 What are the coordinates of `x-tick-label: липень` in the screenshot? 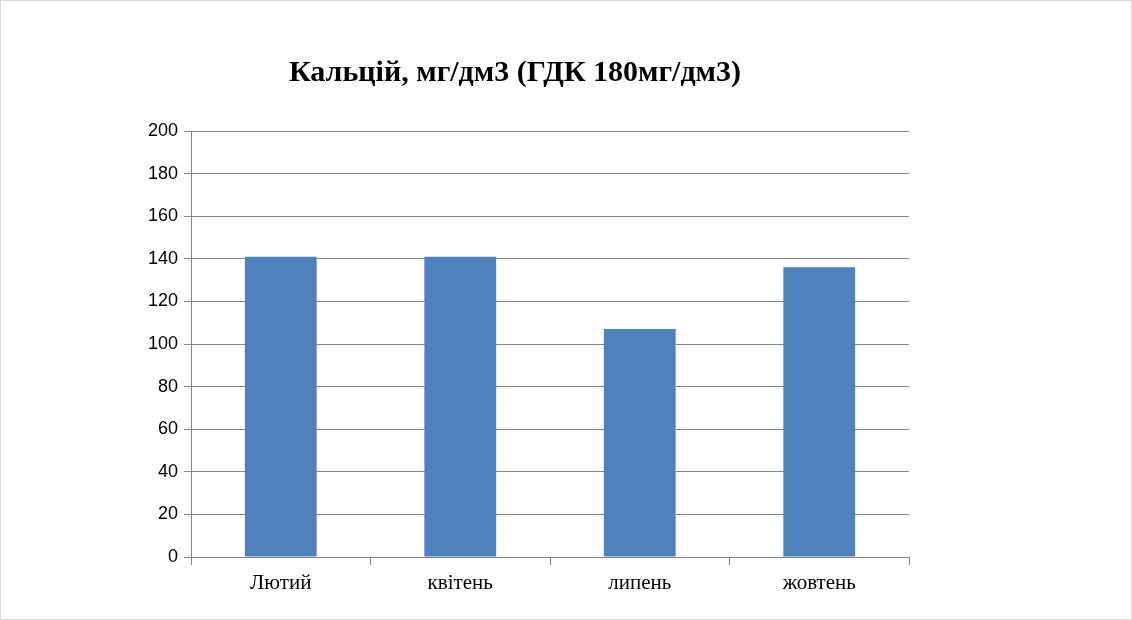 It's located at (640, 582).